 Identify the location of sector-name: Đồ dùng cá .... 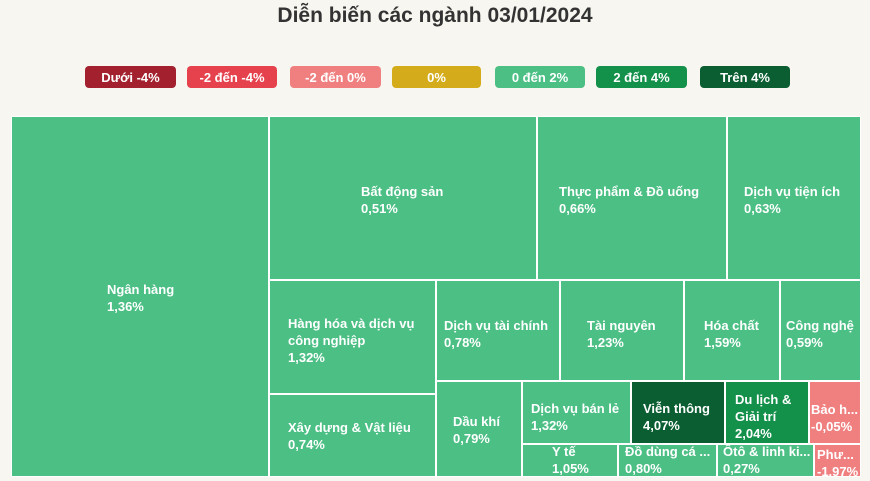
(668, 451).